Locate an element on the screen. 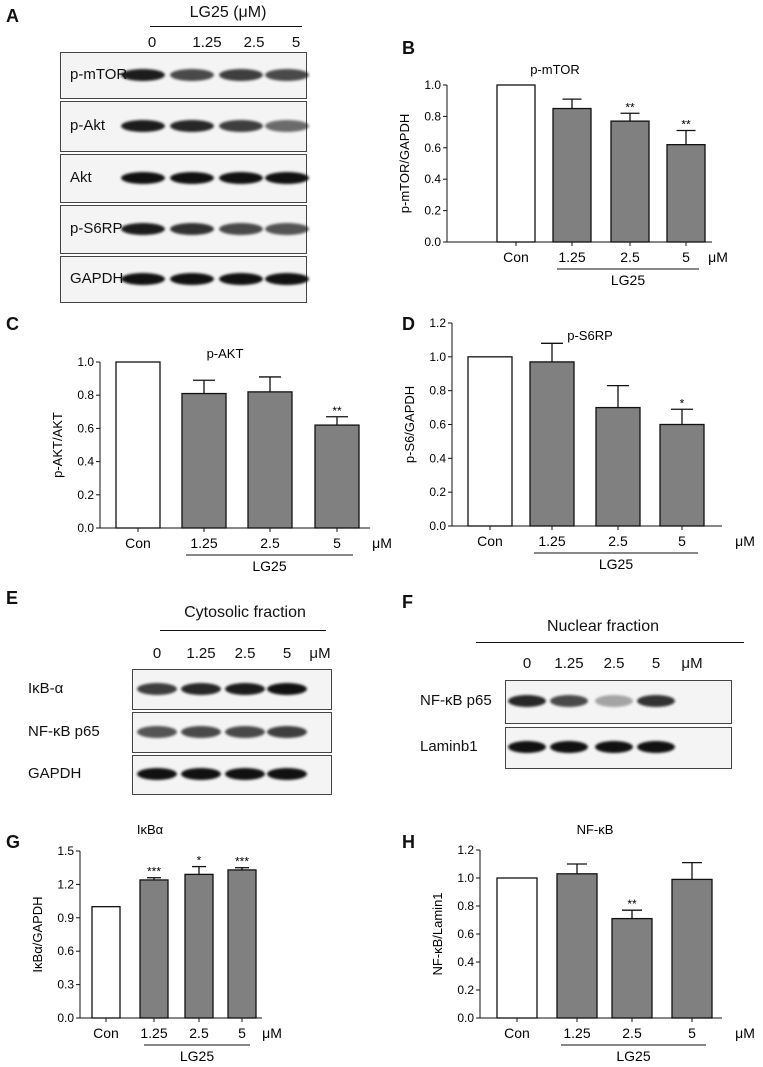 The image size is (763, 1067). blot-e-header: Cytosolic fraction is located at coordinates (245, 612).